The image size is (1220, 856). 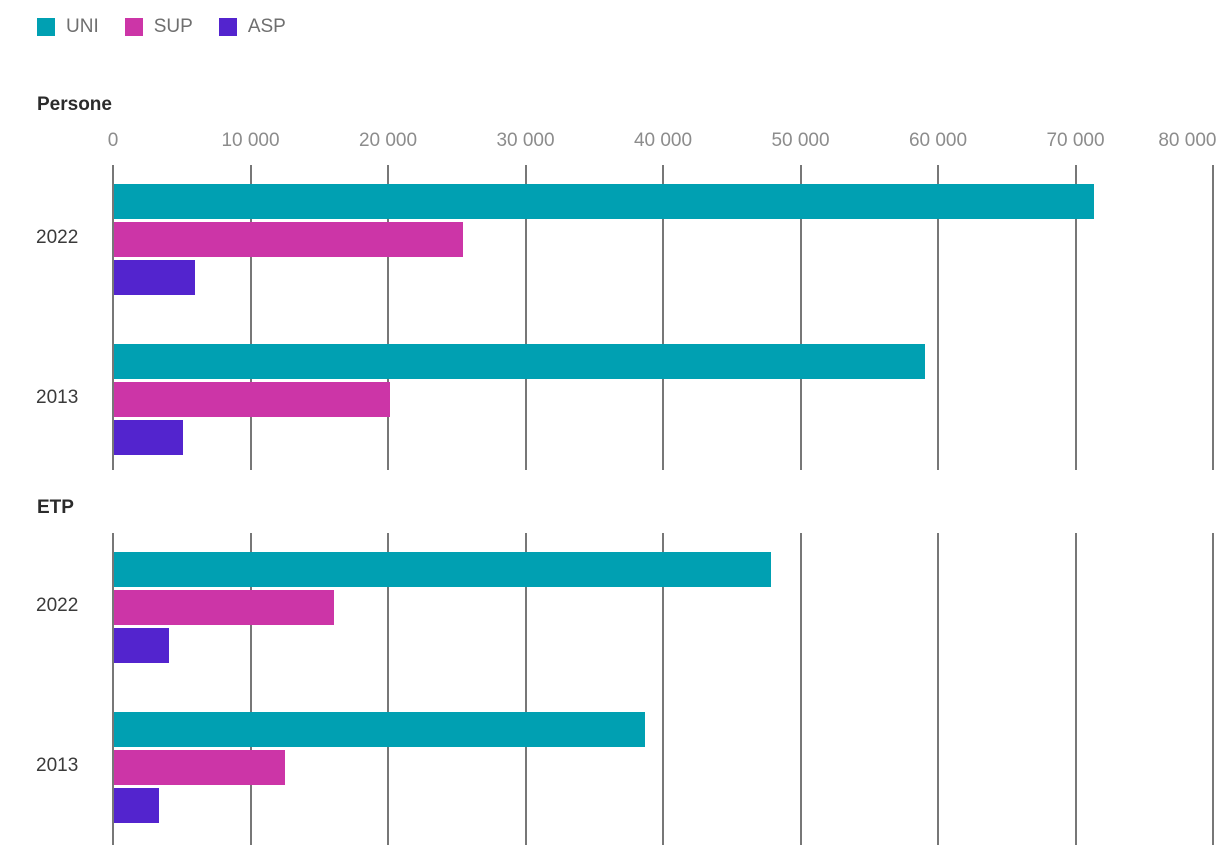 I want to click on legend: UNI SUP ASP, so click(x=161, y=27).